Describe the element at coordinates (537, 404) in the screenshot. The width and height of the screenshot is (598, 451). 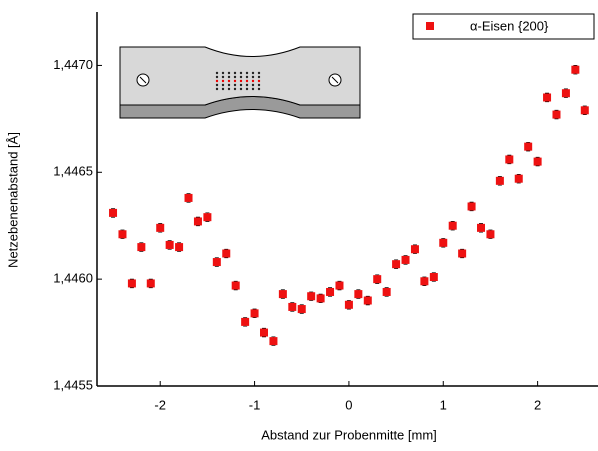
I see `x-tick-label: 2` at that location.